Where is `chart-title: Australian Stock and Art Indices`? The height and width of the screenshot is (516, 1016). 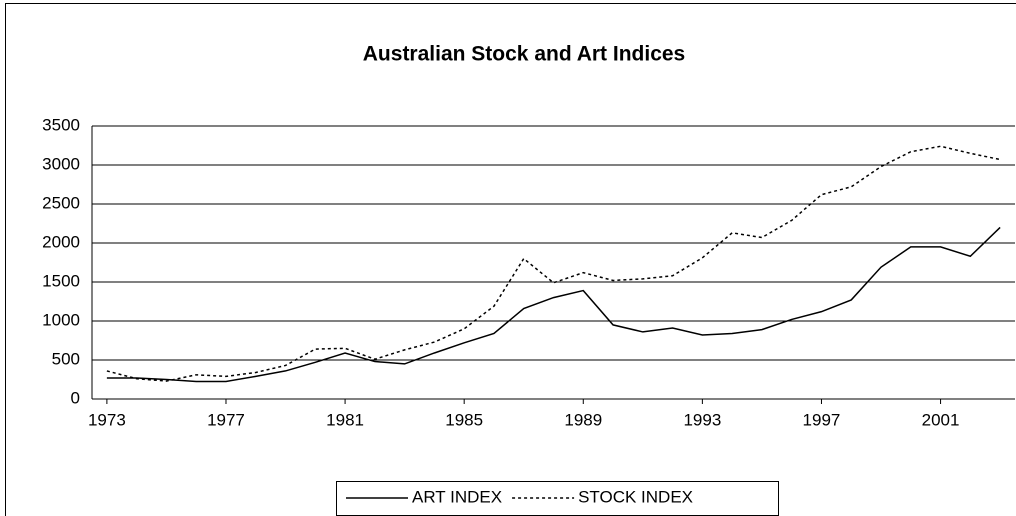 chart-title: Australian Stock and Art Indices is located at coordinates (524, 54).